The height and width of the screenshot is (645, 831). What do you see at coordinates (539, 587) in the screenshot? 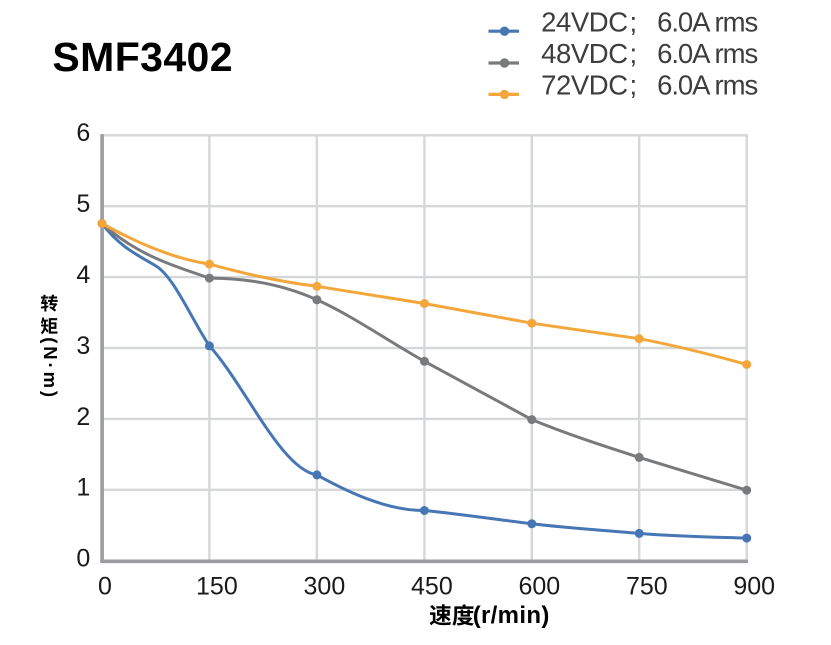
I see `svg-text: 600` at bounding box center [539, 587].